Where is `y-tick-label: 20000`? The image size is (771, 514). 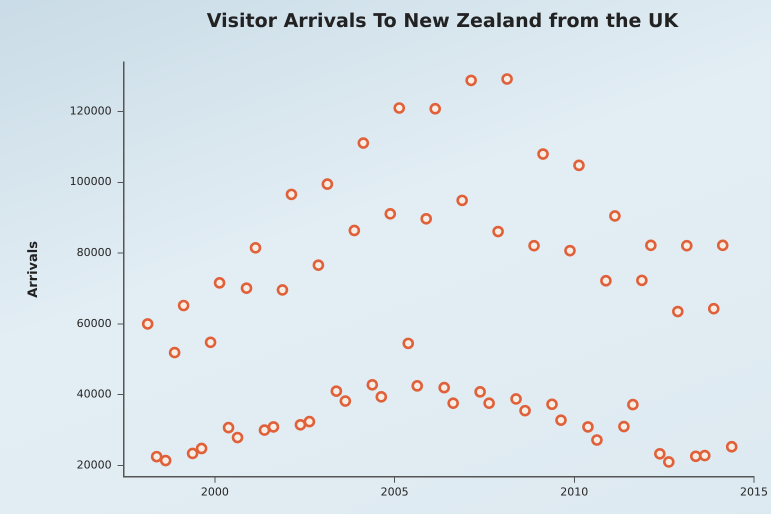 y-tick-label: 20000 is located at coordinates (94, 465).